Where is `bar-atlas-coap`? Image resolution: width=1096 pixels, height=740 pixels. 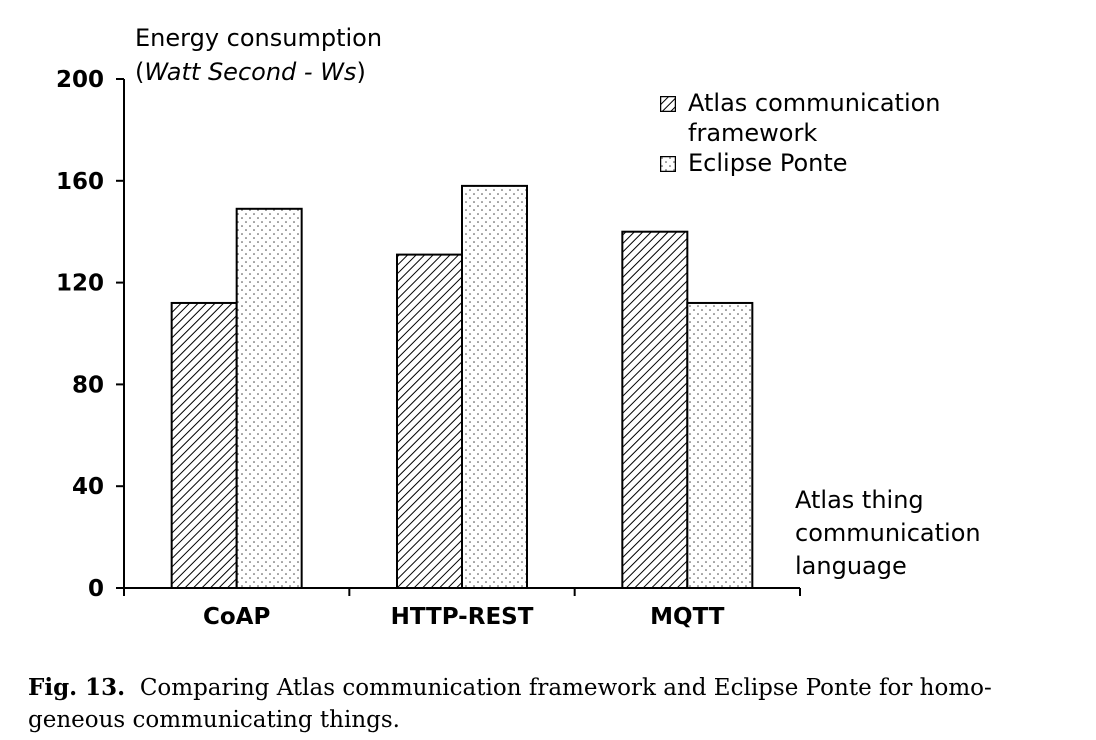
bar-atlas-coap is located at coordinates (204, 445).